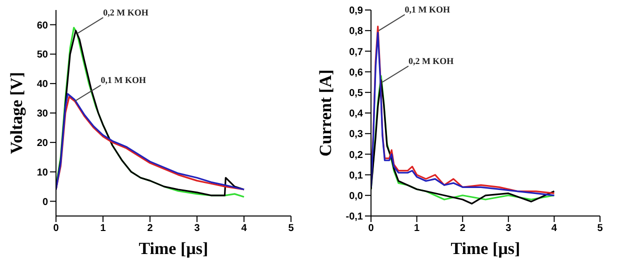  Describe the element at coordinates (42, 26) in the screenshot. I see `y-tick-label: 60` at that location.